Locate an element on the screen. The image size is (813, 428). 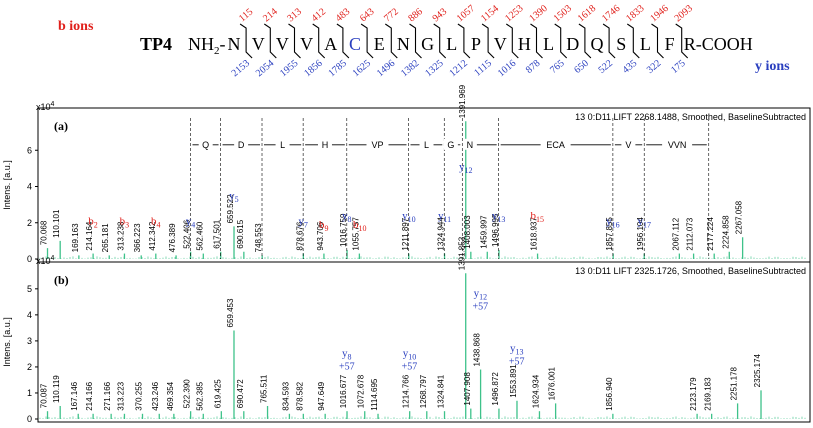
peak-label: 167.146 is located at coordinates (74, 395).